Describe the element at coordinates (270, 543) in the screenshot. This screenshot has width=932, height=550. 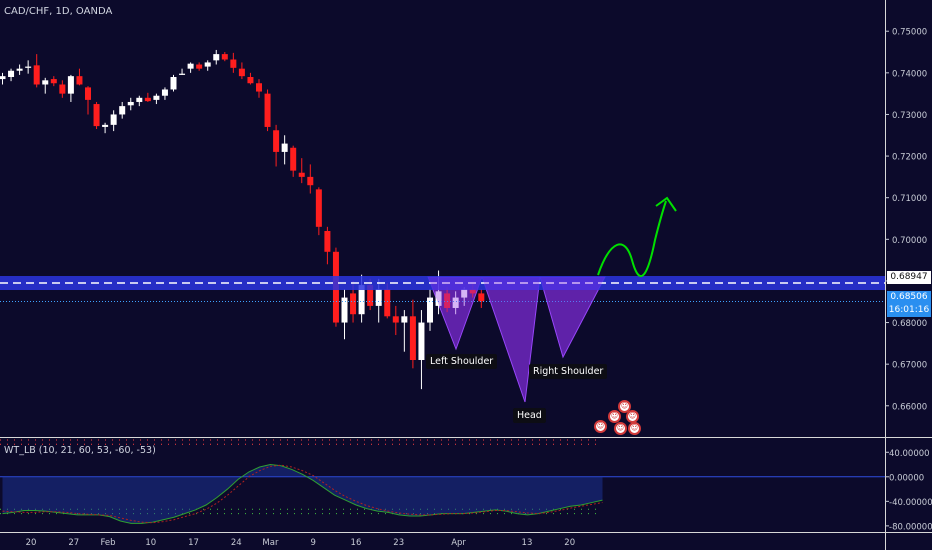
I see `time-tick-label: Mar` at that location.